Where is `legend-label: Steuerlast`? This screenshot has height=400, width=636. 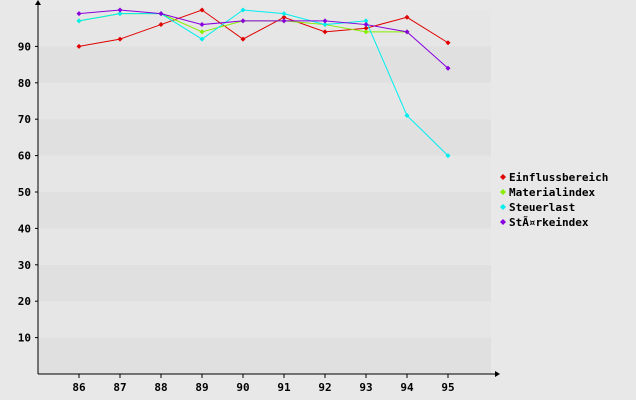
legend-label: Steuerlast is located at coordinates (542, 207).